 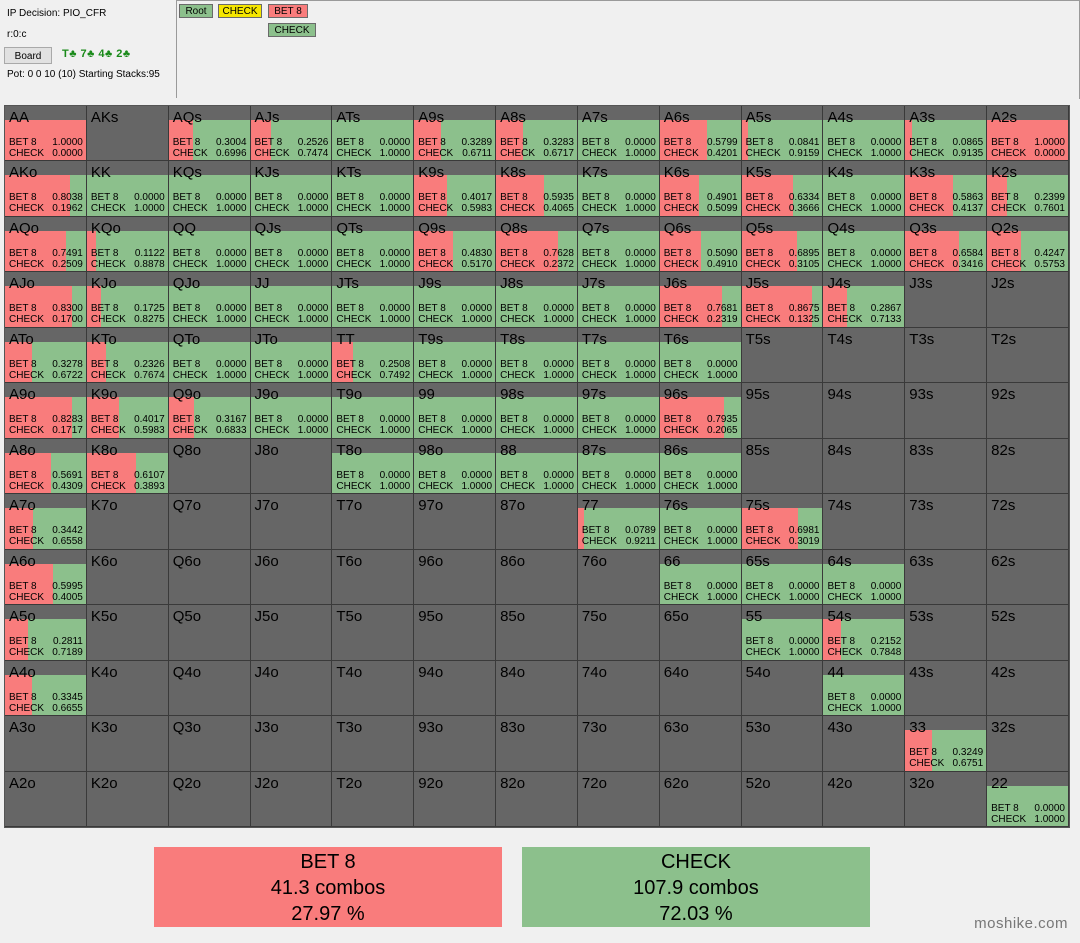 I want to click on hand-cell-Q5s: Q5s BET 8 0.6895 CHECK 0.3105, so click(x=782, y=244).